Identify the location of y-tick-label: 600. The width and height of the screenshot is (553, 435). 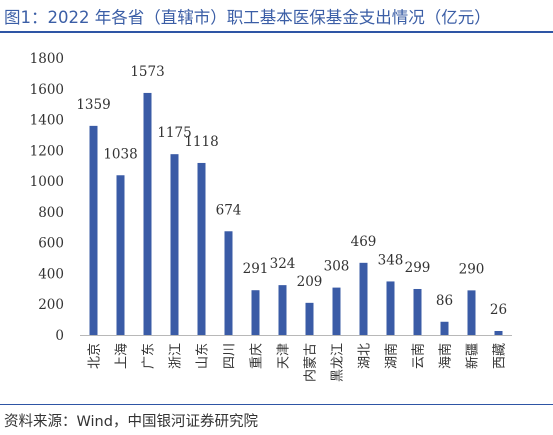
(51, 244).